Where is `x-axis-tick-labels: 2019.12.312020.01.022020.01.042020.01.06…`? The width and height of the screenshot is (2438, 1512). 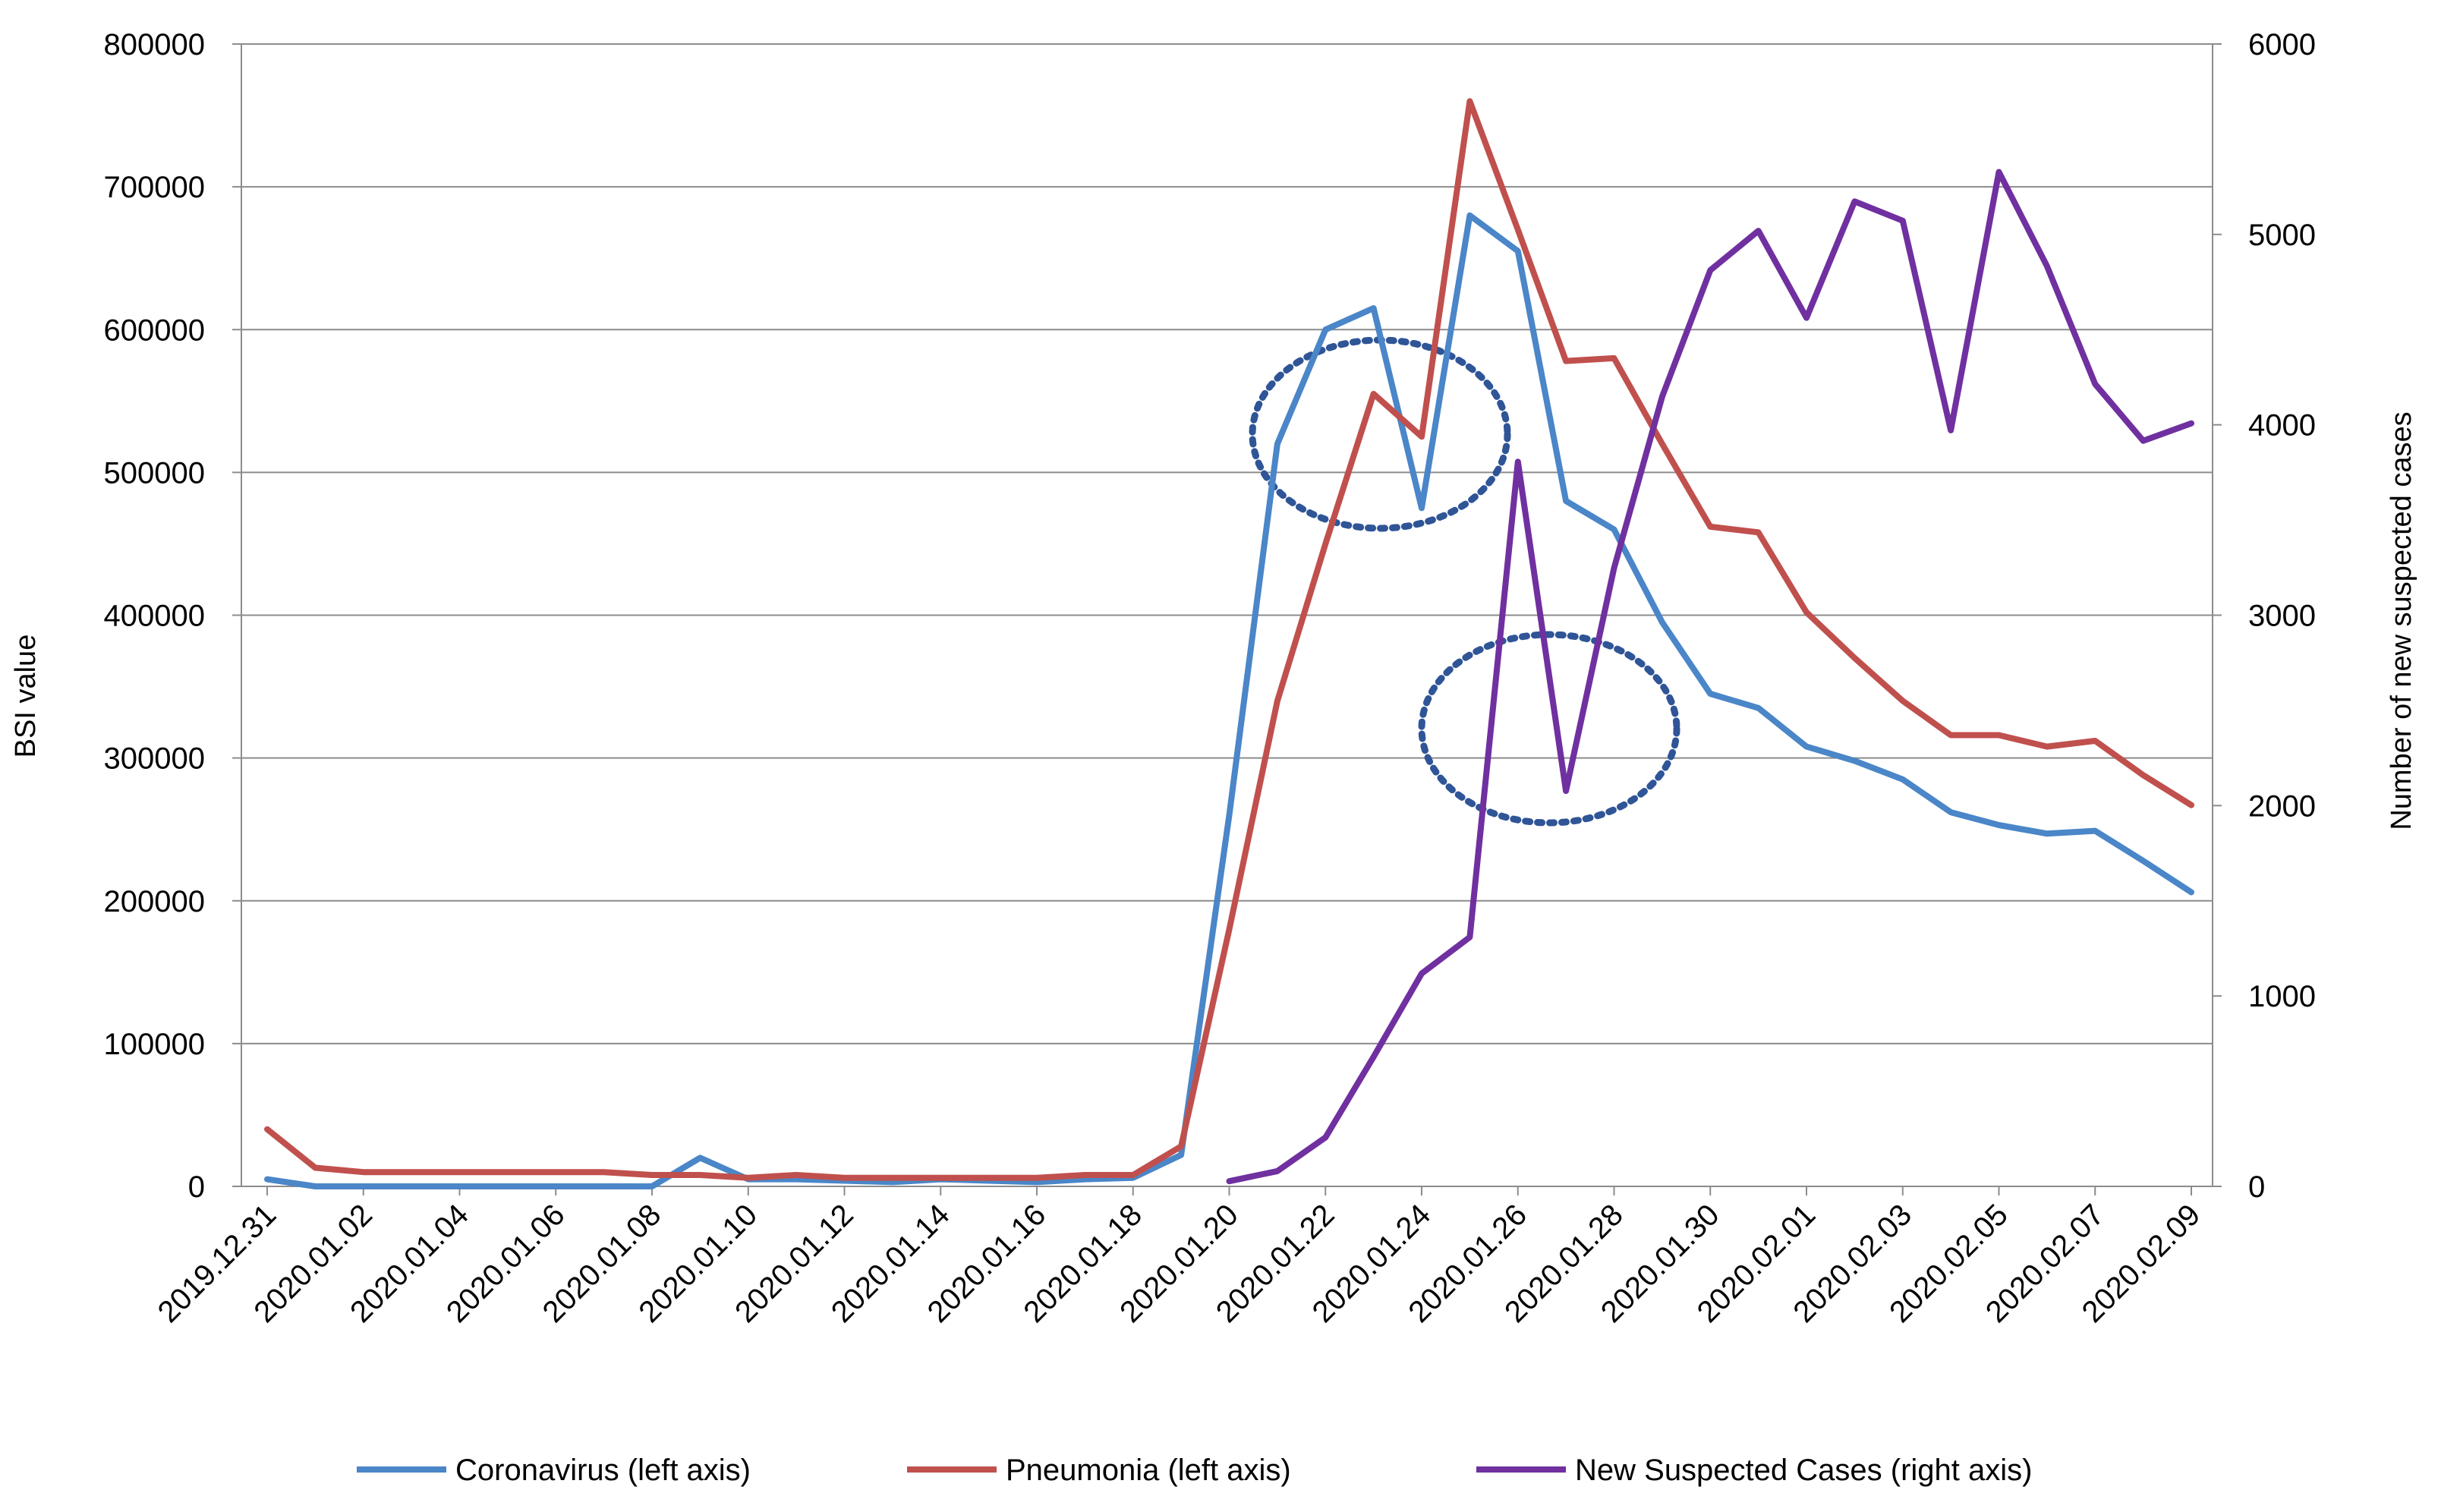
x-axis-tick-labels: 2019.12.312020.01.022020.01.042020.01.06… is located at coordinates (1179, 1263).